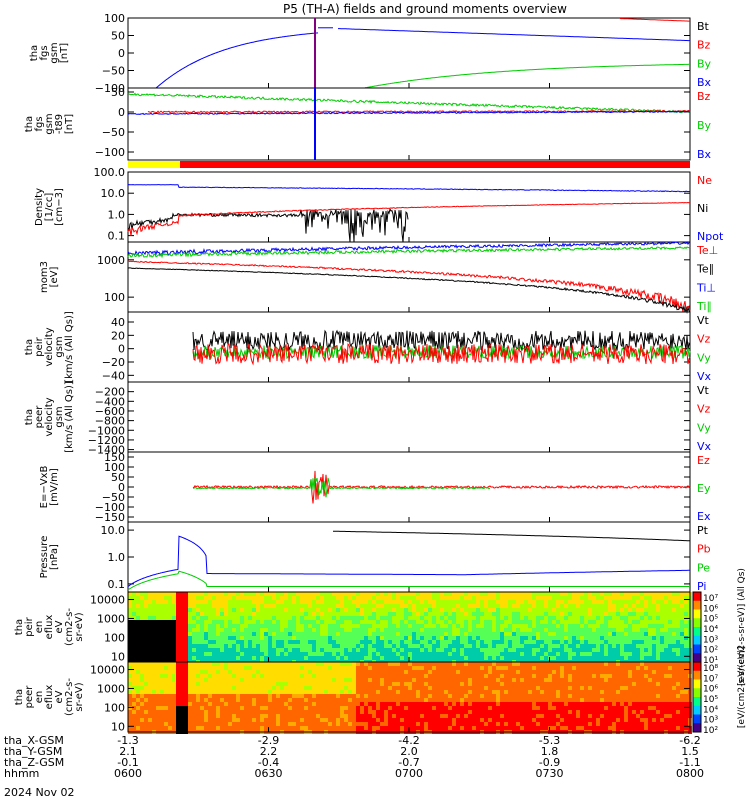 The image size is (750, 800). What do you see at coordinates (113, 132) in the screenshot?
I see `y-tick-label: −50` at bounding box center [113, 132].